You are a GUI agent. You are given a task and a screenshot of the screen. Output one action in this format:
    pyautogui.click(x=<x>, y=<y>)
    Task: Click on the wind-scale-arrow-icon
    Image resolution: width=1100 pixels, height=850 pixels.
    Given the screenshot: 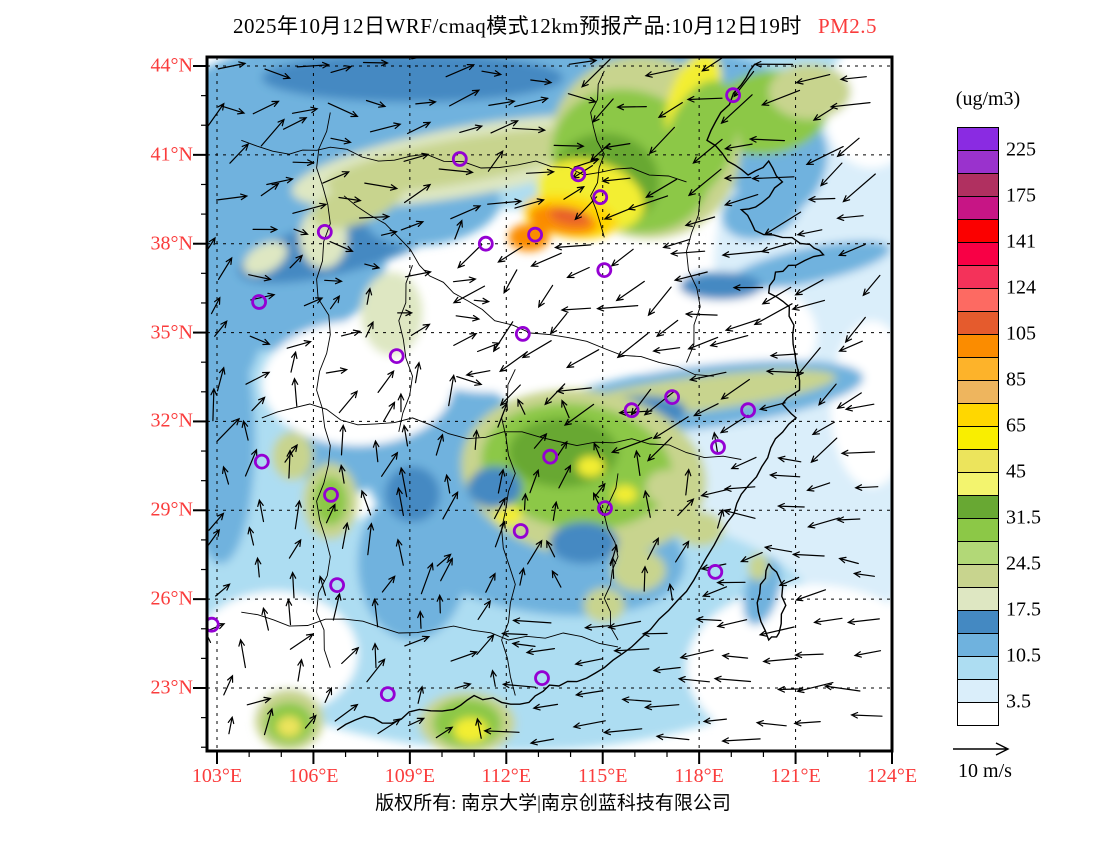 What is the action you would take?
    pyautogui.click(x=981, y=749)
    